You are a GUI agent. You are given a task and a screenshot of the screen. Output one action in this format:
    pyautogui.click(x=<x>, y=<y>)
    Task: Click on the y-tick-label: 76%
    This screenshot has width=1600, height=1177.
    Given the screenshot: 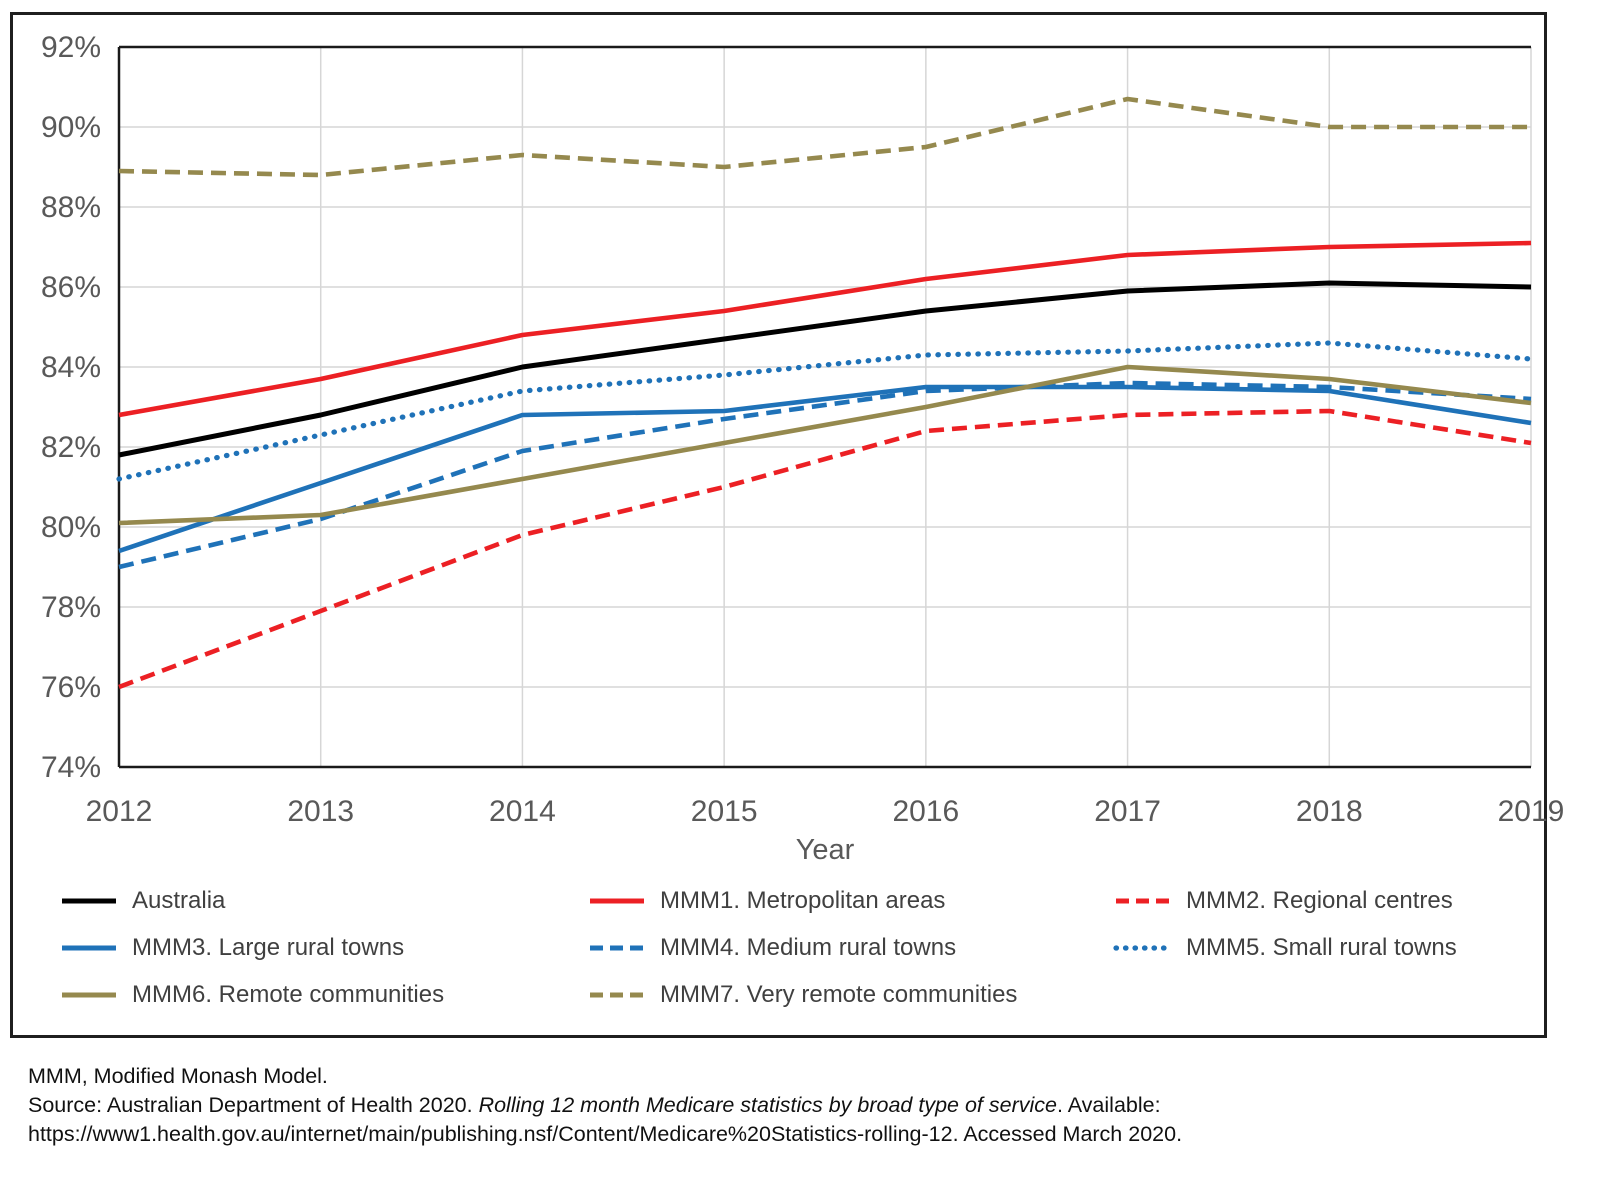 What is the action you would take?
    pyautogui.click(x=71, y=687)
    